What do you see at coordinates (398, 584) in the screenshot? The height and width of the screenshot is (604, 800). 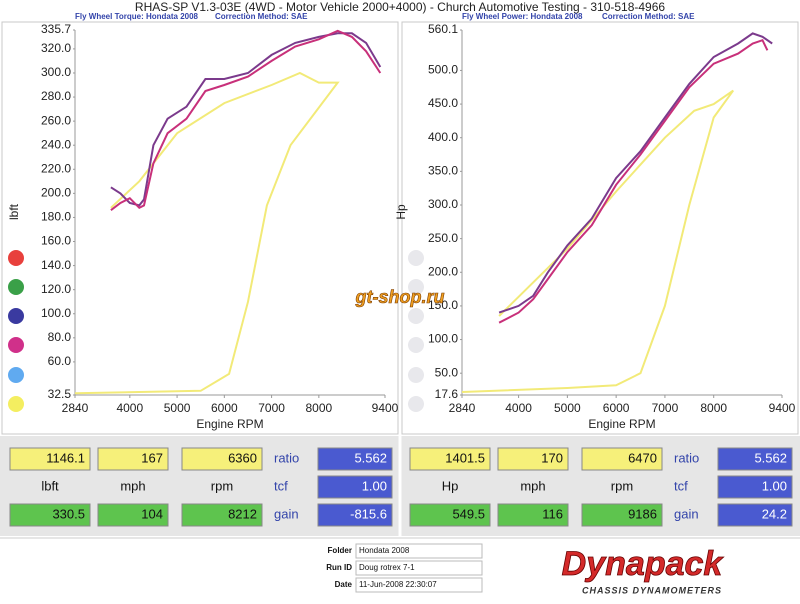 I see `field-value: 11-Jun-2008 22:30:07` at bounding box center [398, 584].